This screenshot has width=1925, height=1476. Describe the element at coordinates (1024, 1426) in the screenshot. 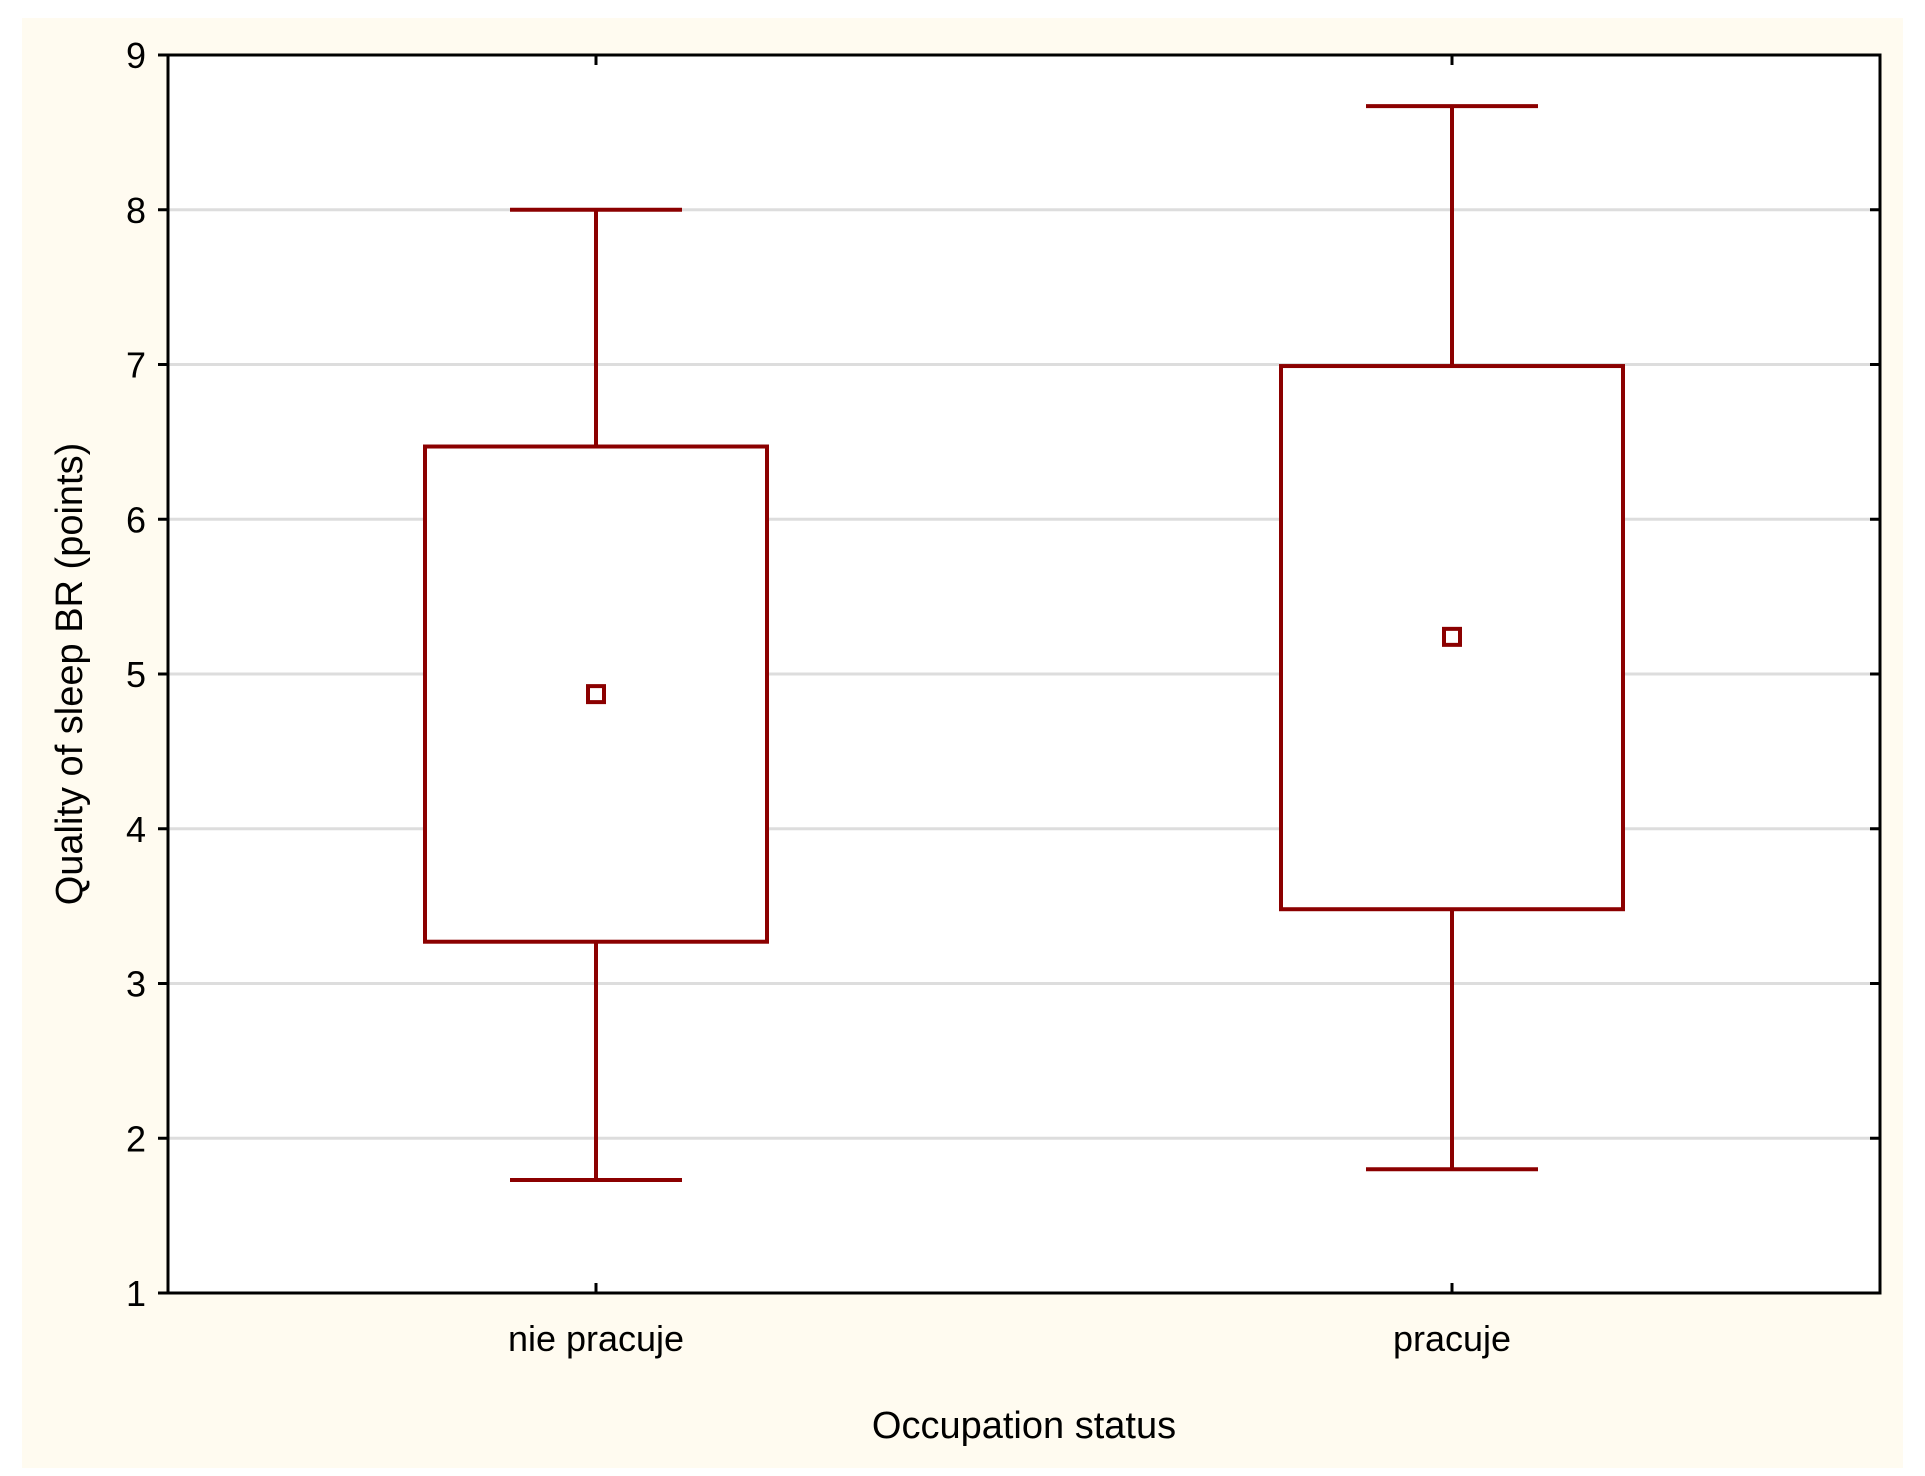

I see `x-axis-title: Occupation status` at that location.